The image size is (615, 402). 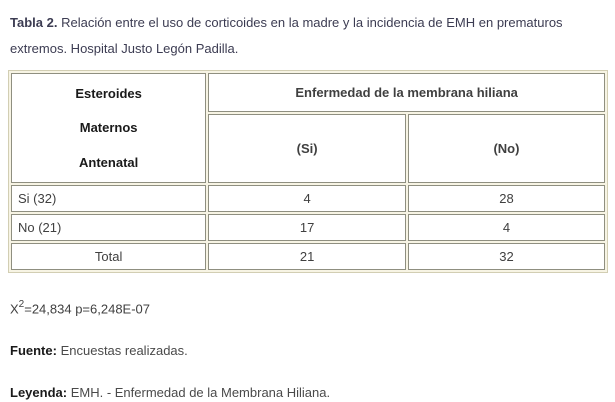 What do you see at coordinates (34, 22) in the screenshot?
I see `table-caption-label: Tabla 2.` at bounding box center [34, 22].